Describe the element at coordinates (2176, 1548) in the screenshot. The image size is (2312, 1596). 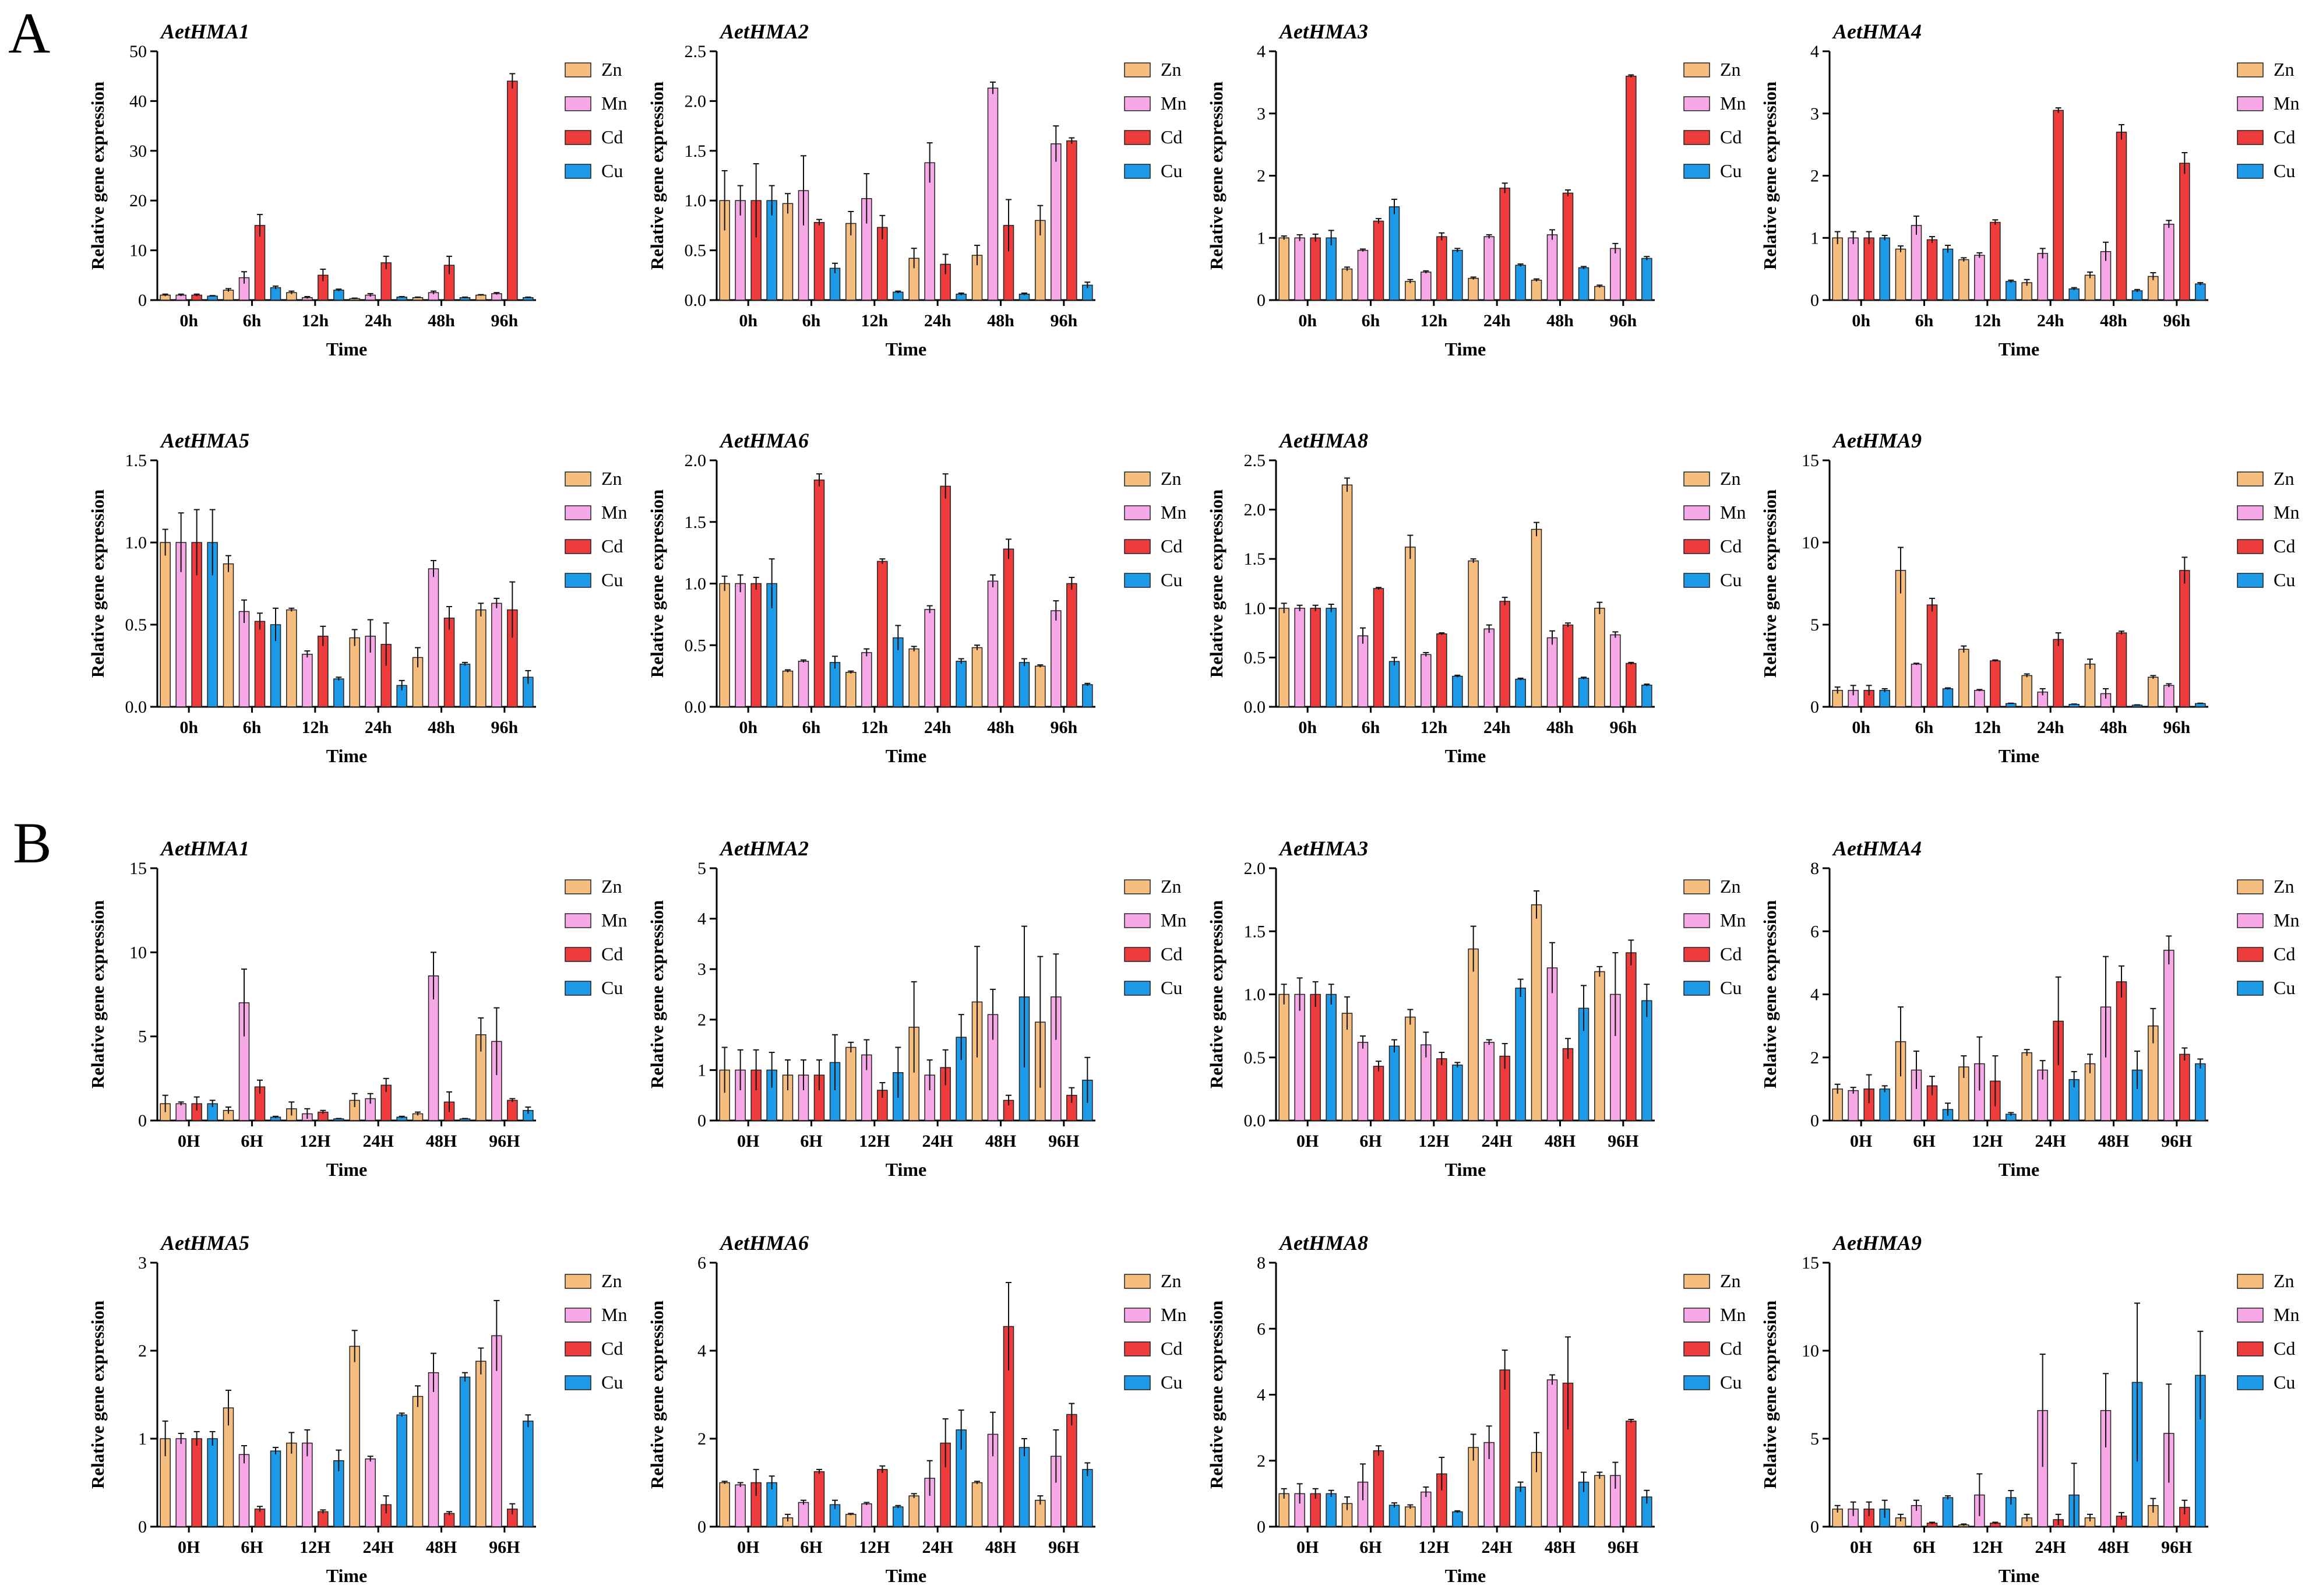
I see `x-tick-label: 96H` at that location.